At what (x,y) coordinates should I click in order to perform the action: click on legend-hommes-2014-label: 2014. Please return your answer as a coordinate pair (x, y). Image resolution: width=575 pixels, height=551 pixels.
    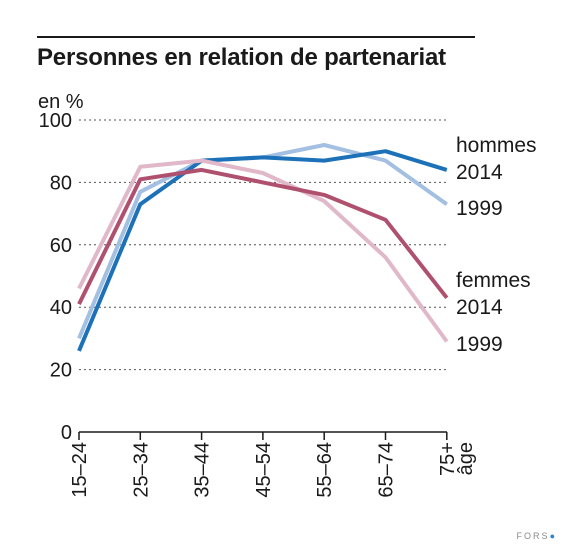
    Looking at the image, I should click on (479, 172).